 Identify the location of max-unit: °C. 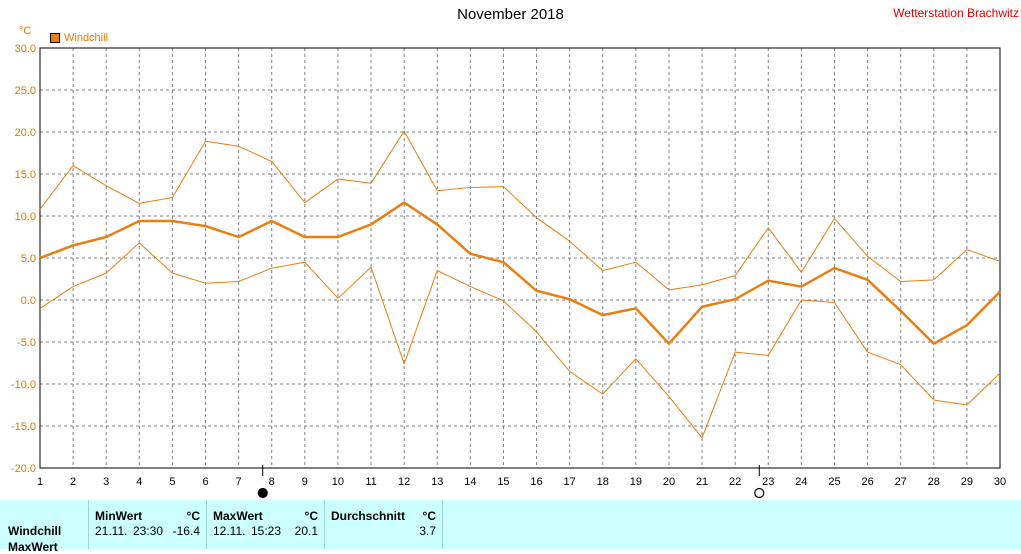
(311, 516).